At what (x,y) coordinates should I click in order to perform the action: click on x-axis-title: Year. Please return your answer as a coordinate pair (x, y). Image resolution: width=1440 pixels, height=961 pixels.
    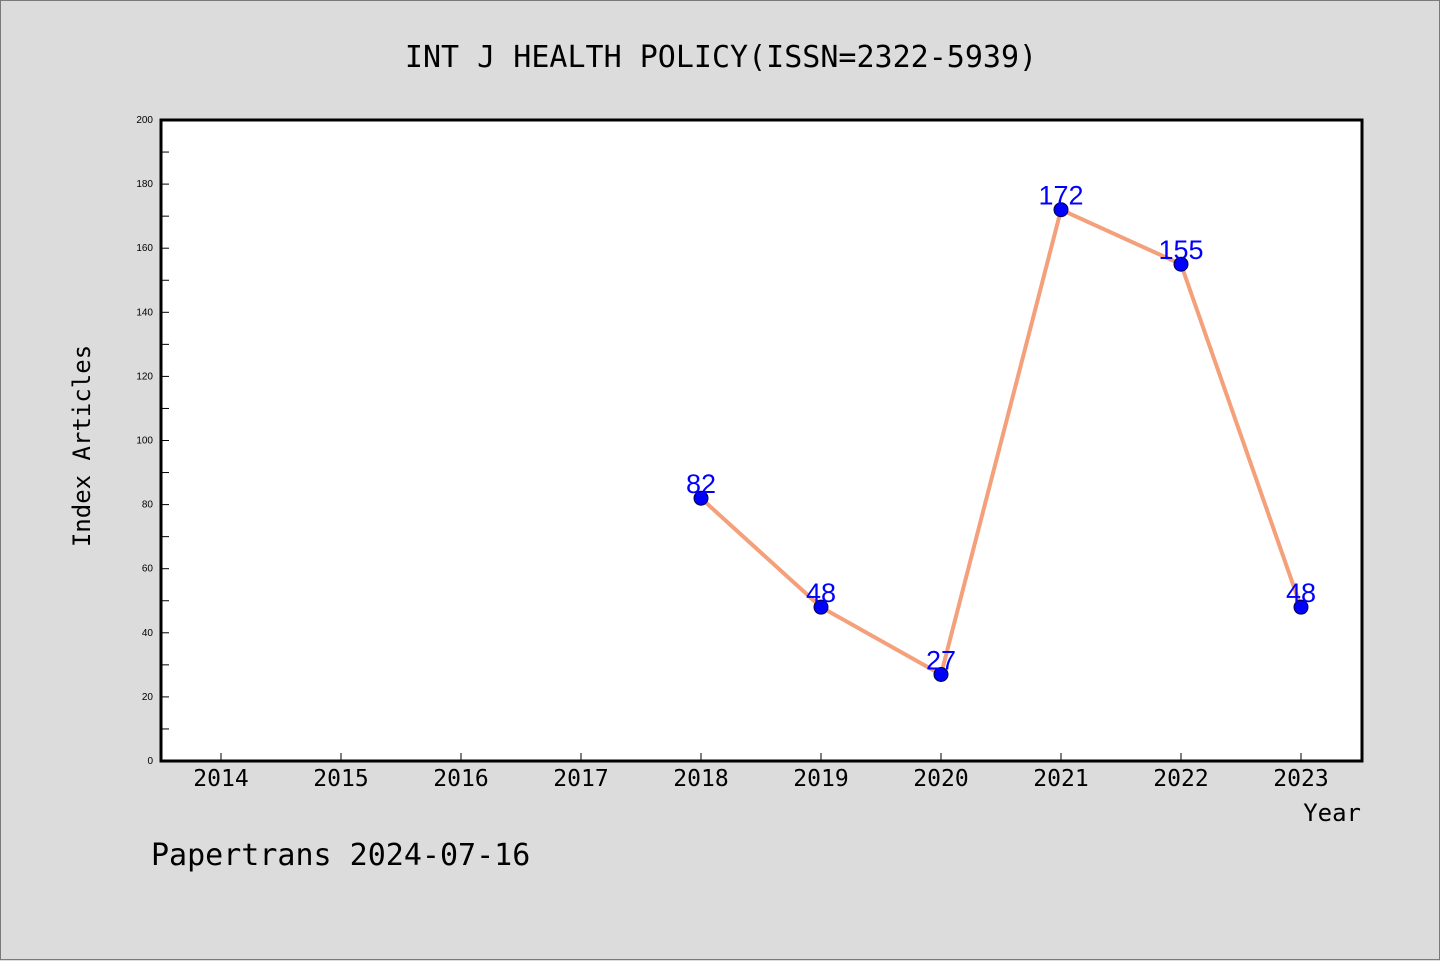
    Looking at the image, I should click on (1332, 813).